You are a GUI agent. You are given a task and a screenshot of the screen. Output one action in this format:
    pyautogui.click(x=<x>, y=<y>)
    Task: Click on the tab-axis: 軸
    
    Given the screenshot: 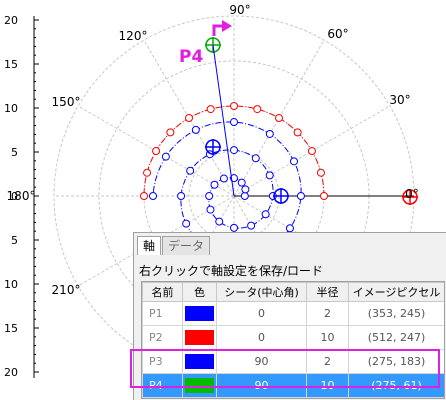 What is the action you would take?
    pyautogui.click(x=149, y=245)
    